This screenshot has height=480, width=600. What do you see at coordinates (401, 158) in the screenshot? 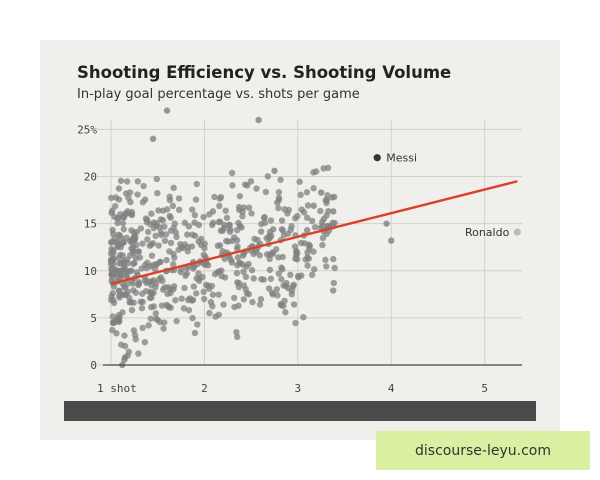
I see `highlight-label-messi: Messi` at bounding box center [401, 158].